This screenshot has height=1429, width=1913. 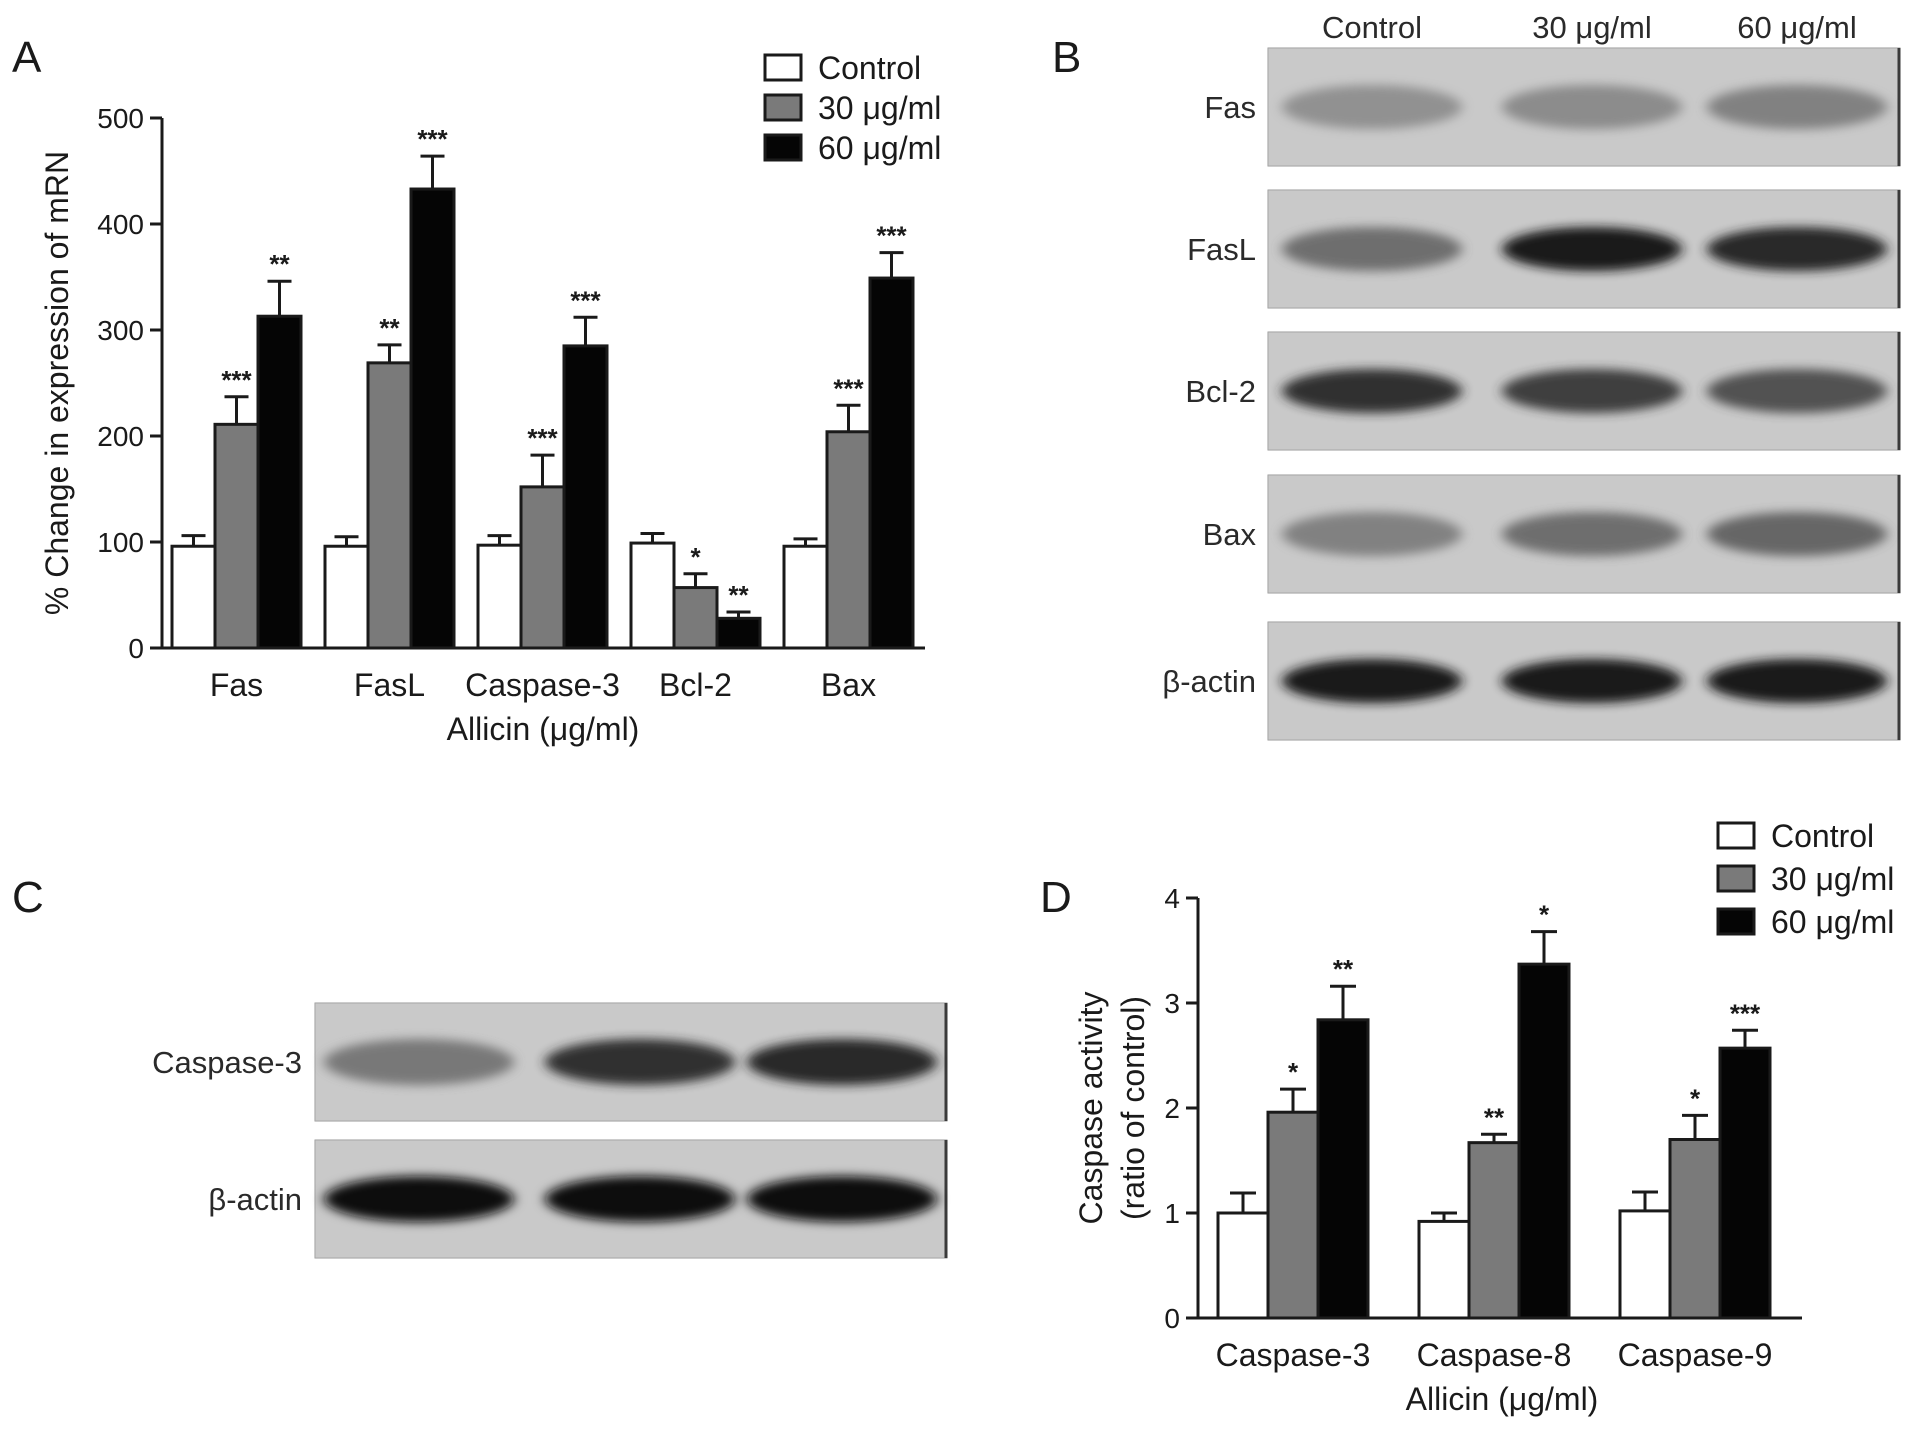 I want to click on chart-d-y-label-line2: (ratio of control), so click(x=1133, y=1108).